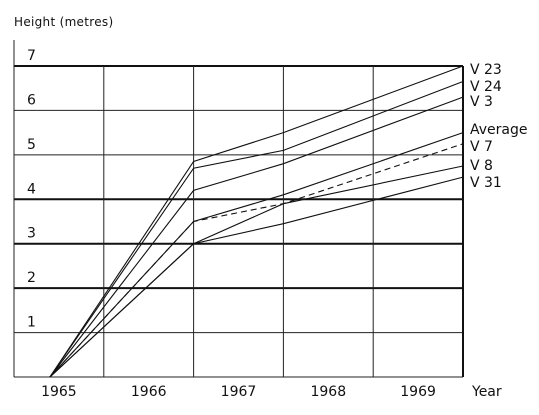 Image resolution: width=539 pixels, height=415 pixels. I want to click on y-tick-label-5: 5, so click(31, 145).